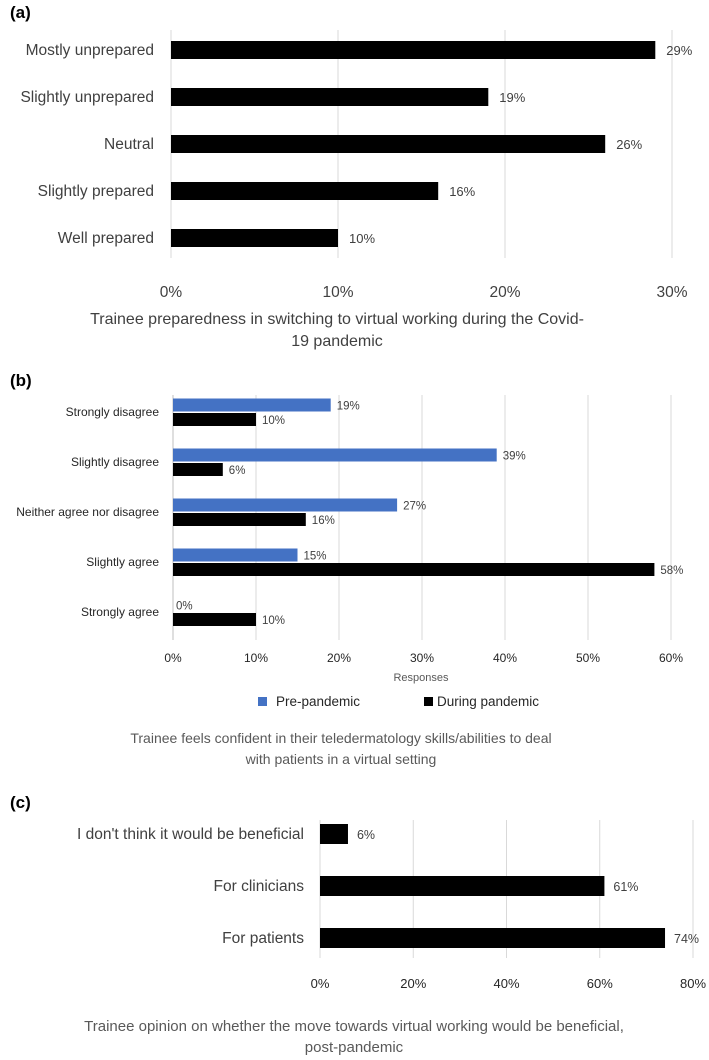  What do you see at coordinates (214, 419) in the screenshot?
I see `bar-b-during-pandemic-strongly-disagree` at bounding box center [214, 419].